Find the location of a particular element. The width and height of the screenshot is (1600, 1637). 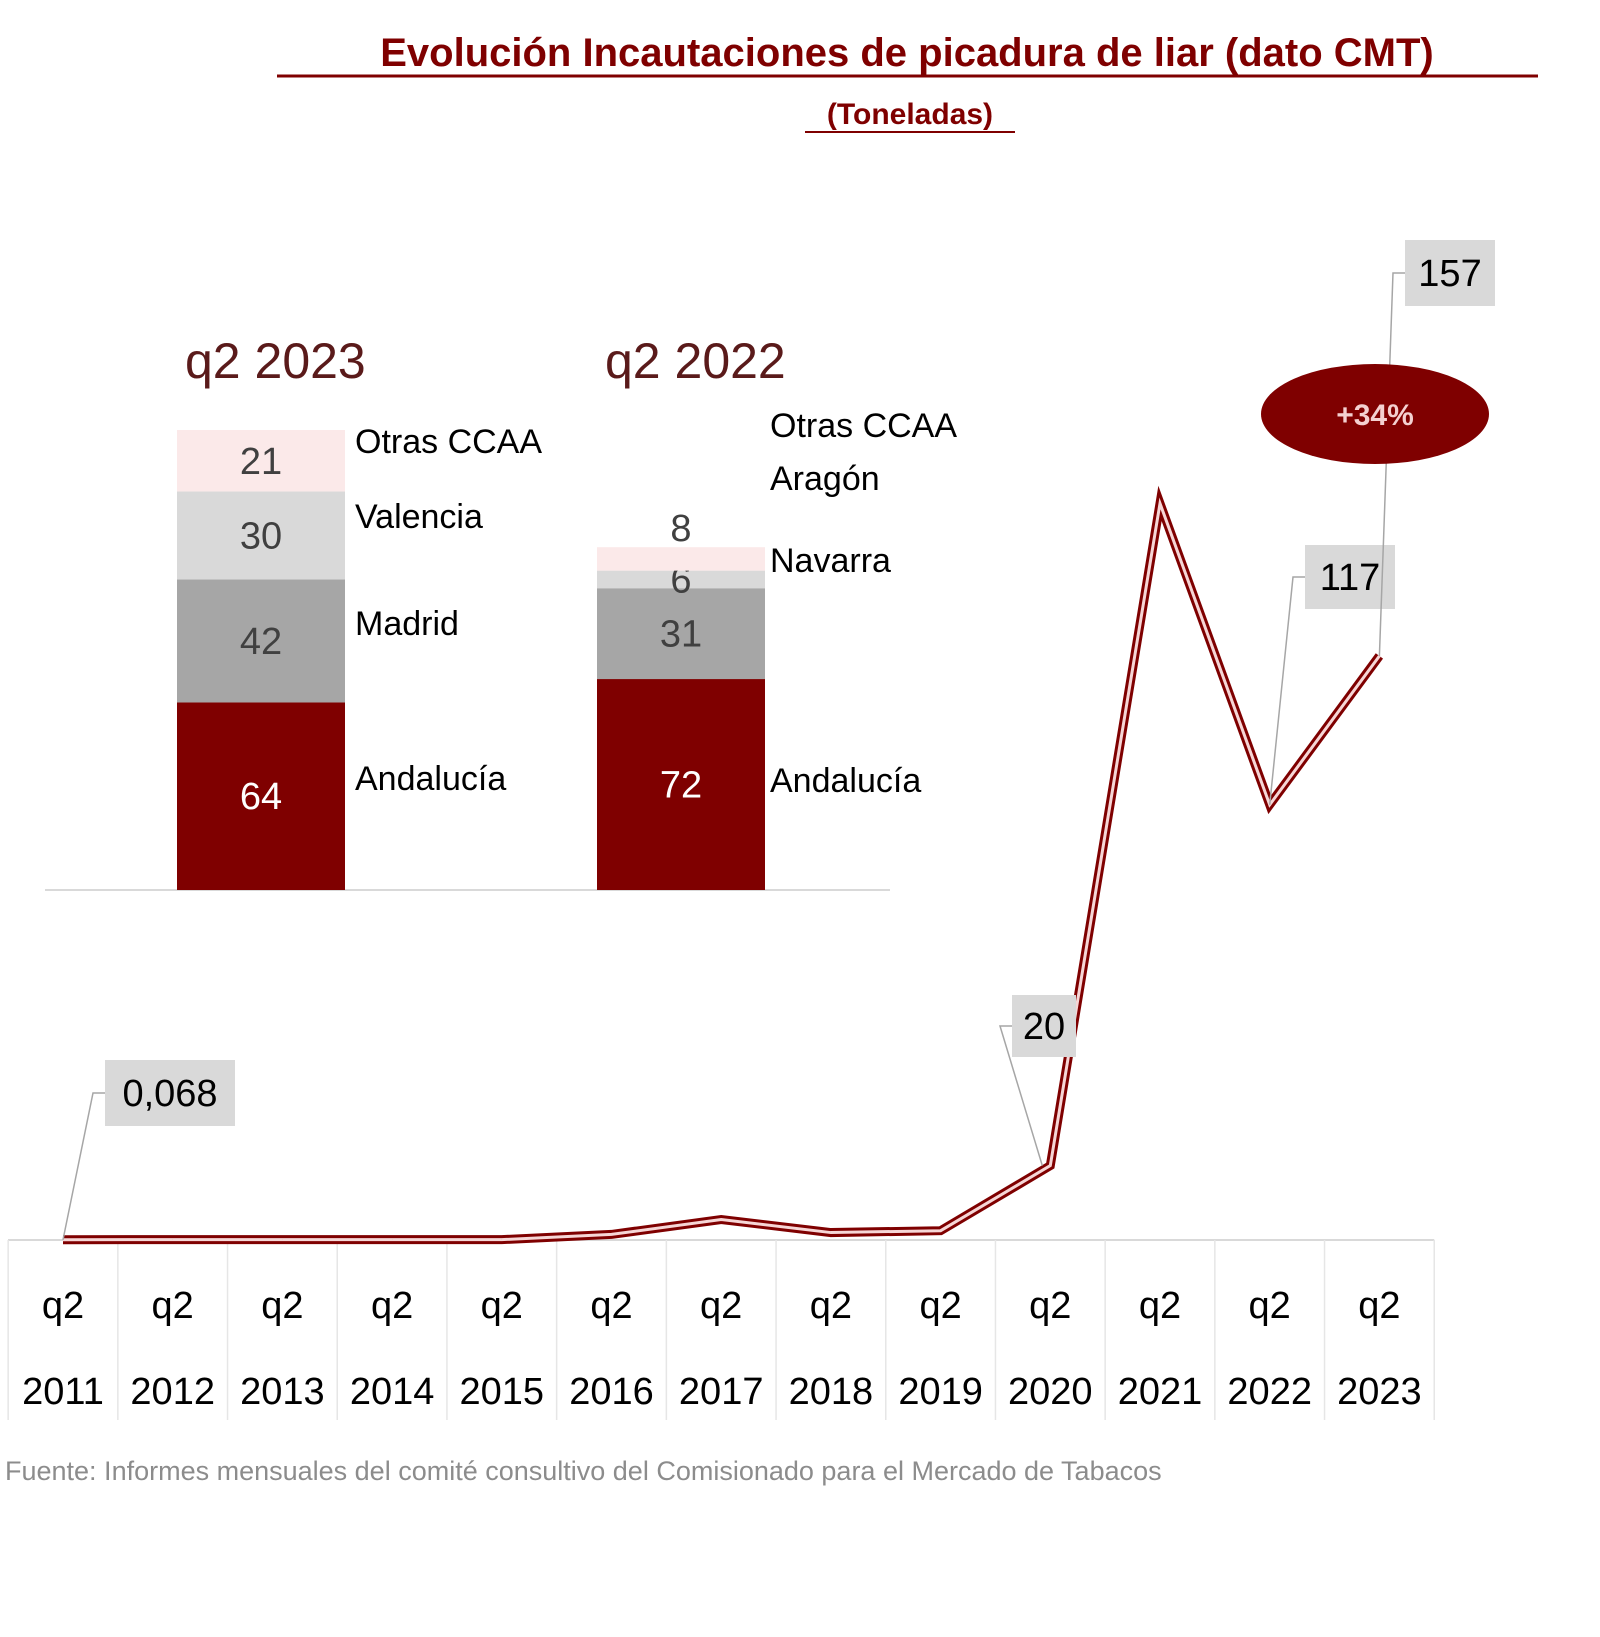

bar-segment-valencia is located at coordinates (261, 535).